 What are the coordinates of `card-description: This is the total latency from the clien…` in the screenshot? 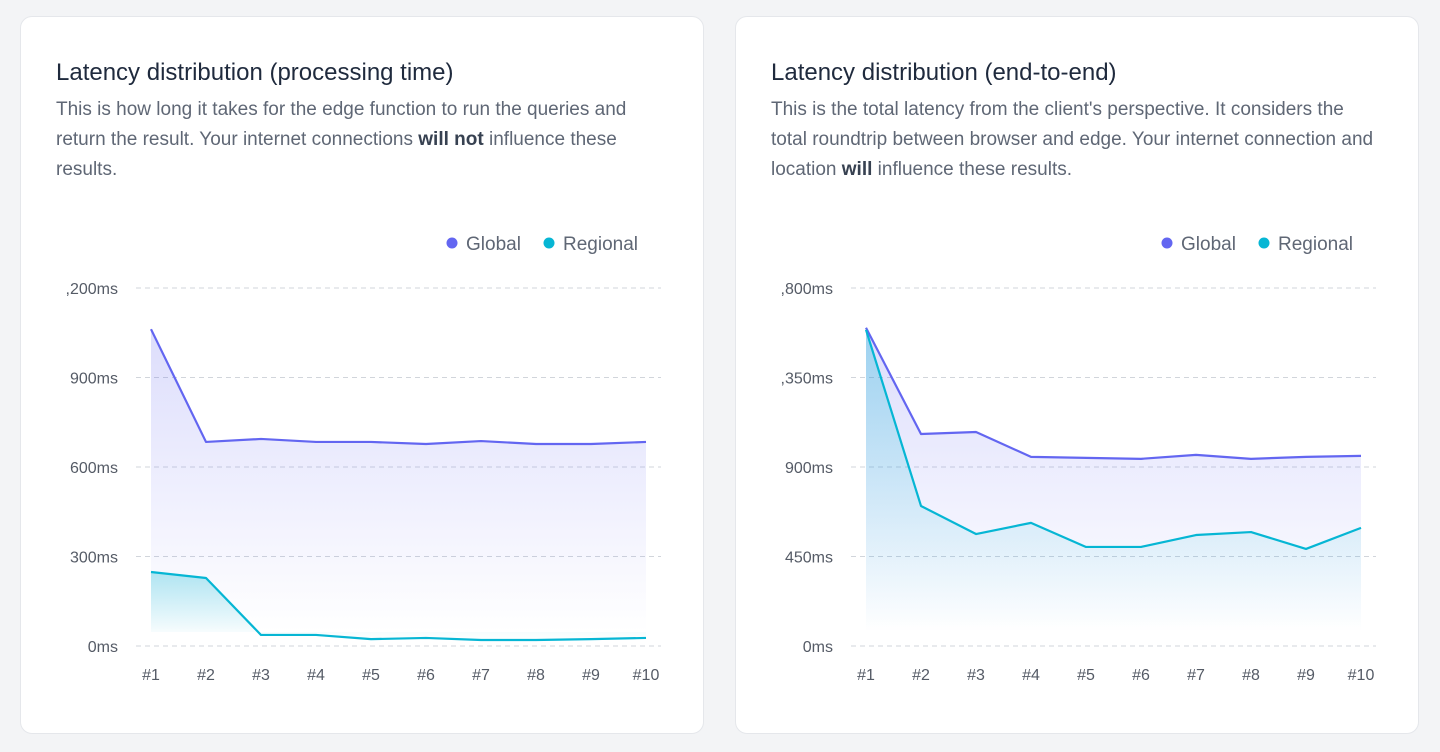 It's located at (1076, 140).